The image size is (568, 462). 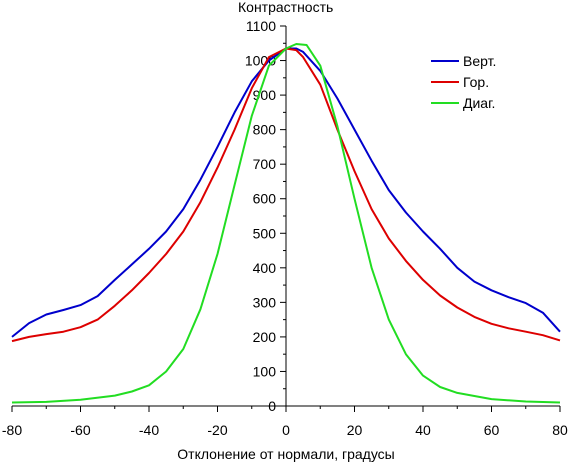 I want to click on y-tick-label: 100, so click(x=265, y=371).